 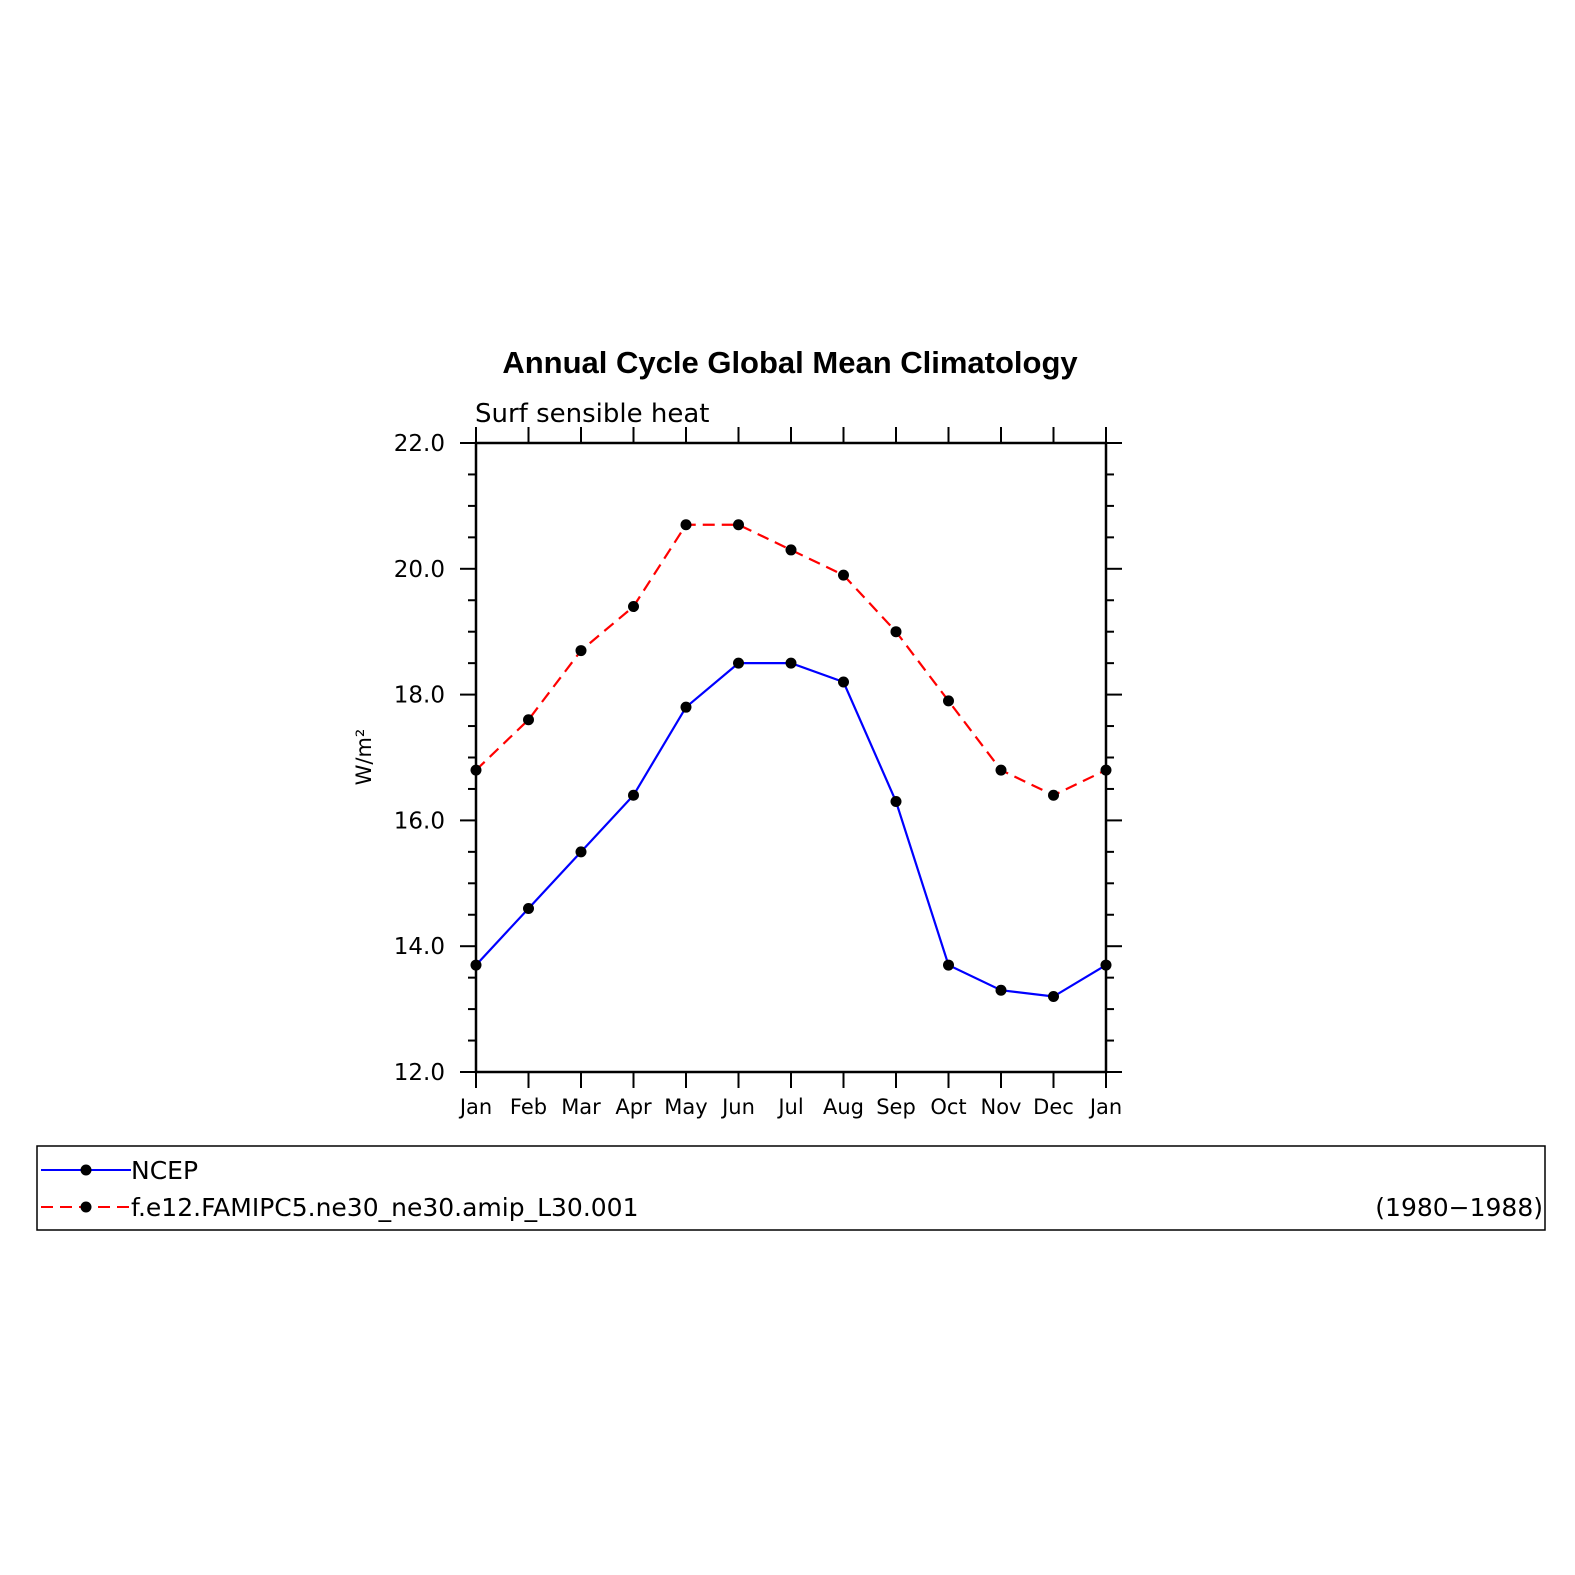 What do you see at coordinates (86, 1207) in the screenshot?
I see `legend-marker-model` at bounding box center [86, 1207].